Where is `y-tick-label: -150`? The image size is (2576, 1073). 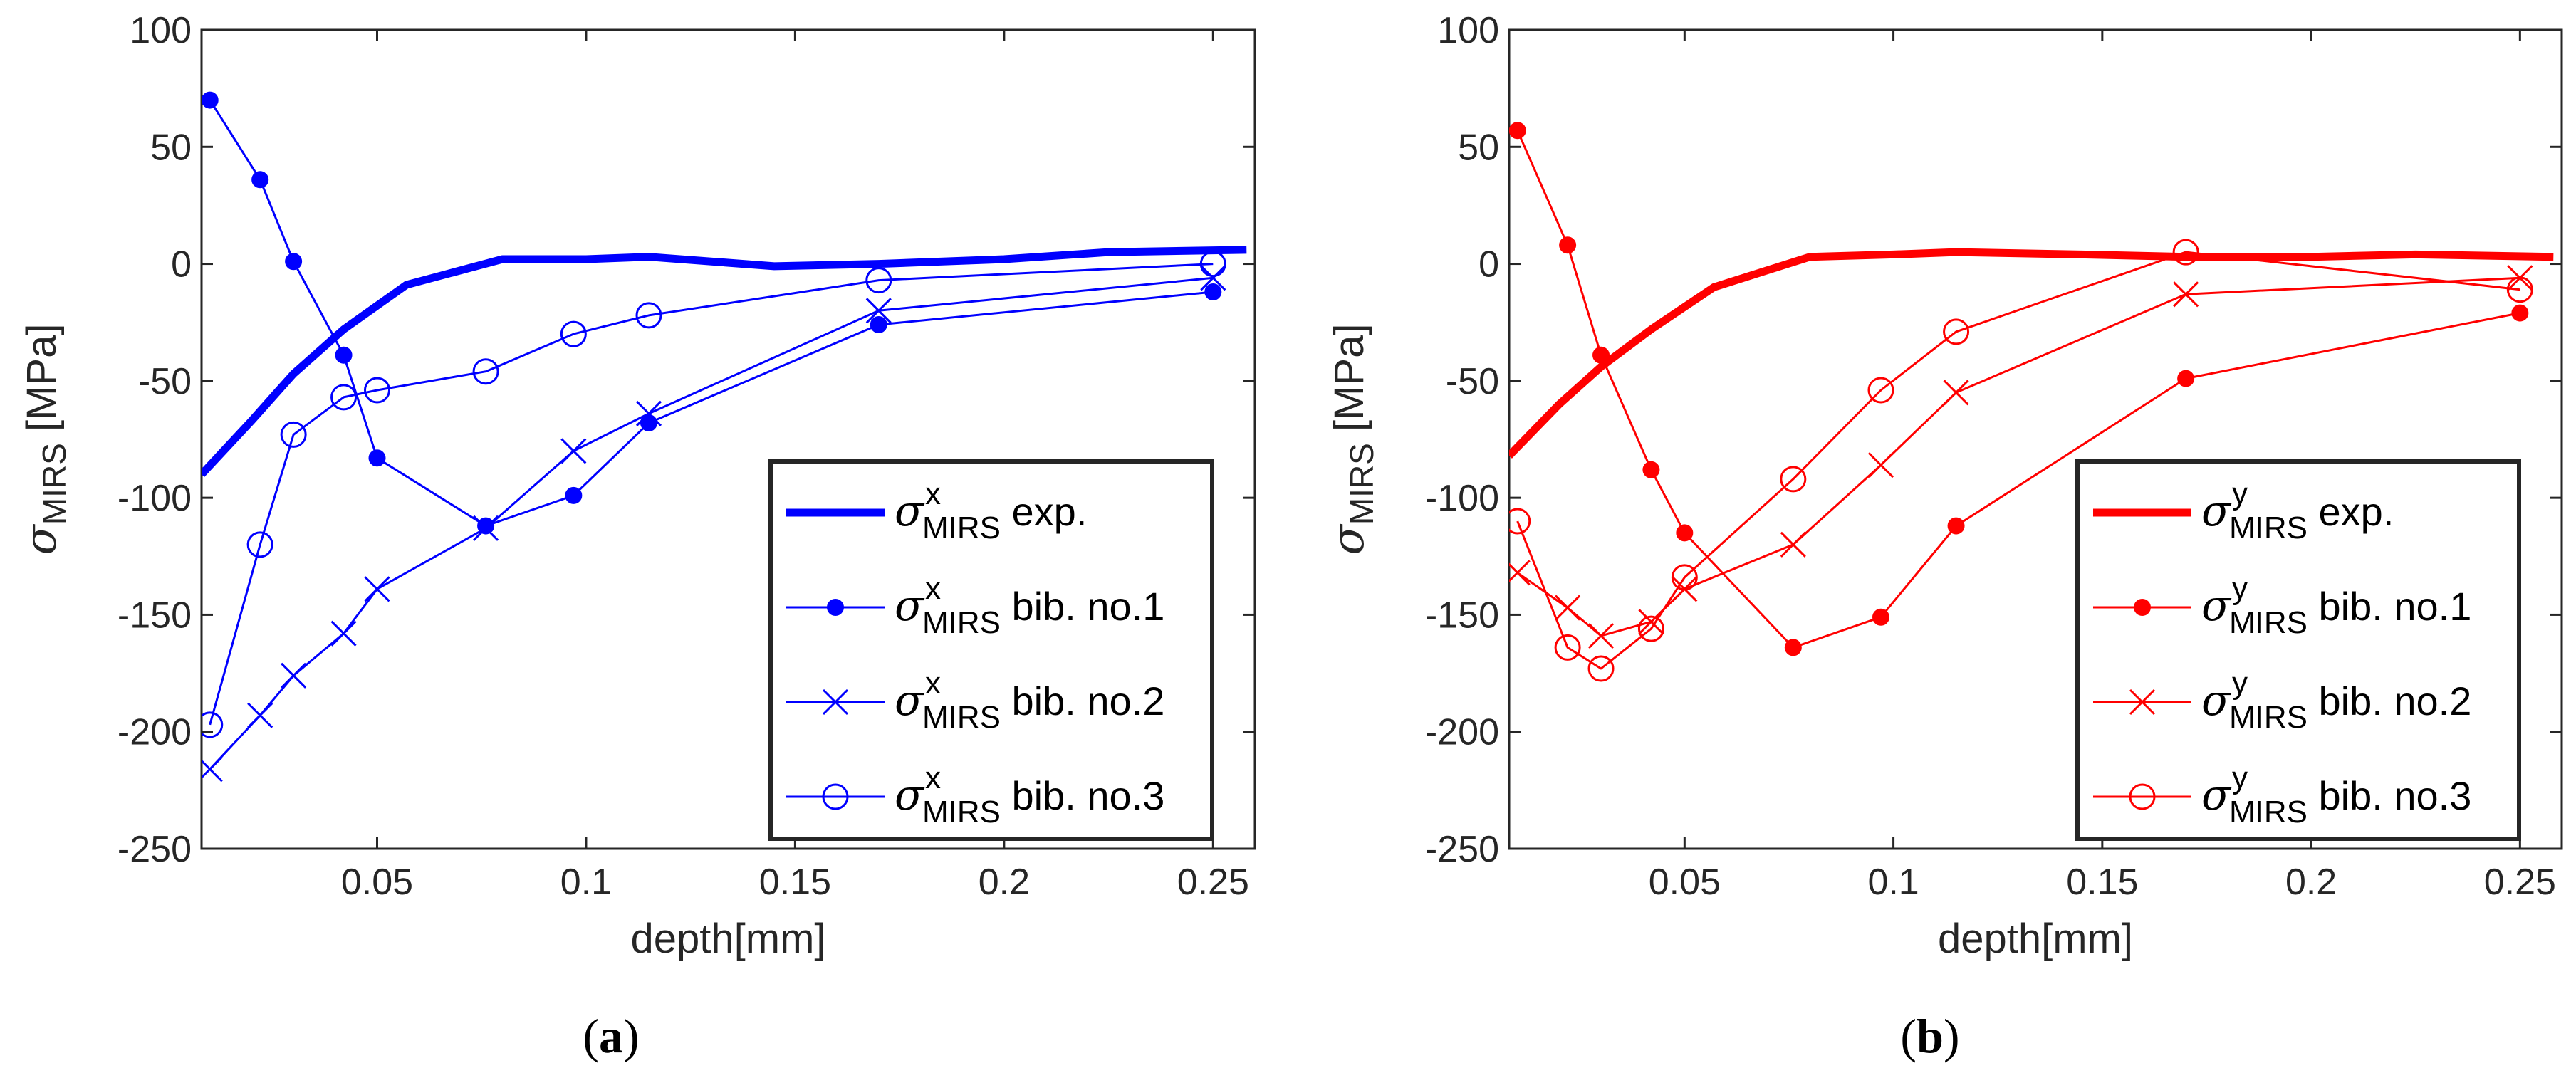
y-tick-label: -150 is located at coordinates (1462, 615).